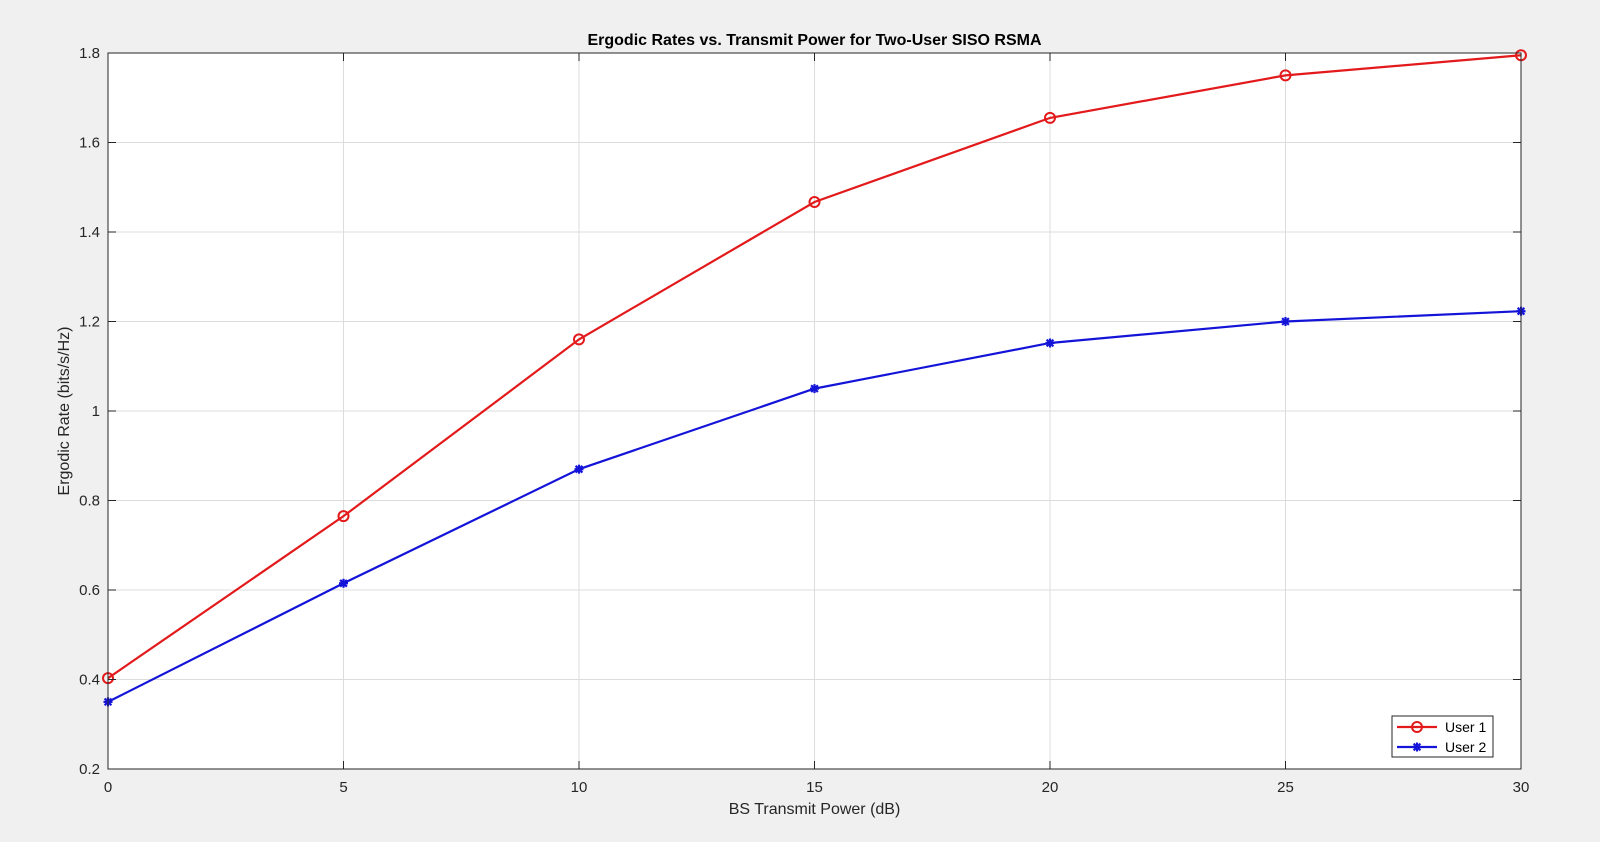  Describe the element at coordinates (343, 787) in the screenshot. I see `x-tick-label: 5` at that location.